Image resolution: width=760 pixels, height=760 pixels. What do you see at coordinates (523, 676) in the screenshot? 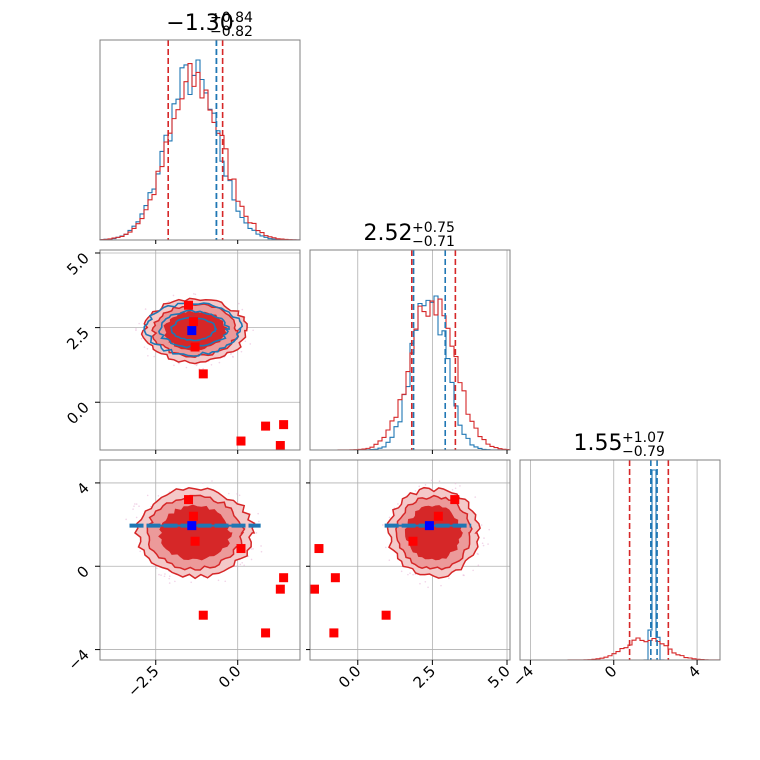
I see `x-tick-label: −4` at bounding box center [523, 676].